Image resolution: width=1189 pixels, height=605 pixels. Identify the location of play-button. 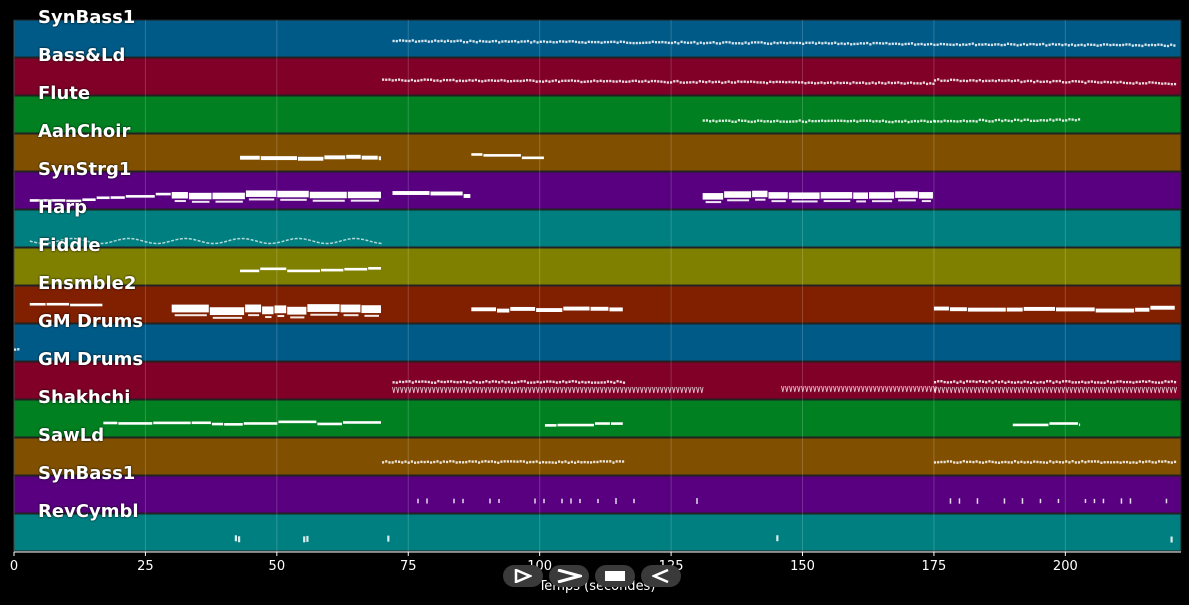
(523, 576).